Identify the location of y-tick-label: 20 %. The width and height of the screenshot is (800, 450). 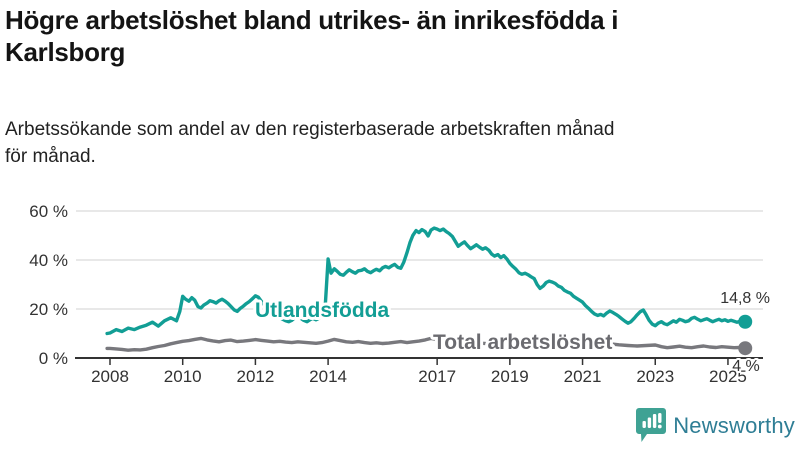
(48, 309).